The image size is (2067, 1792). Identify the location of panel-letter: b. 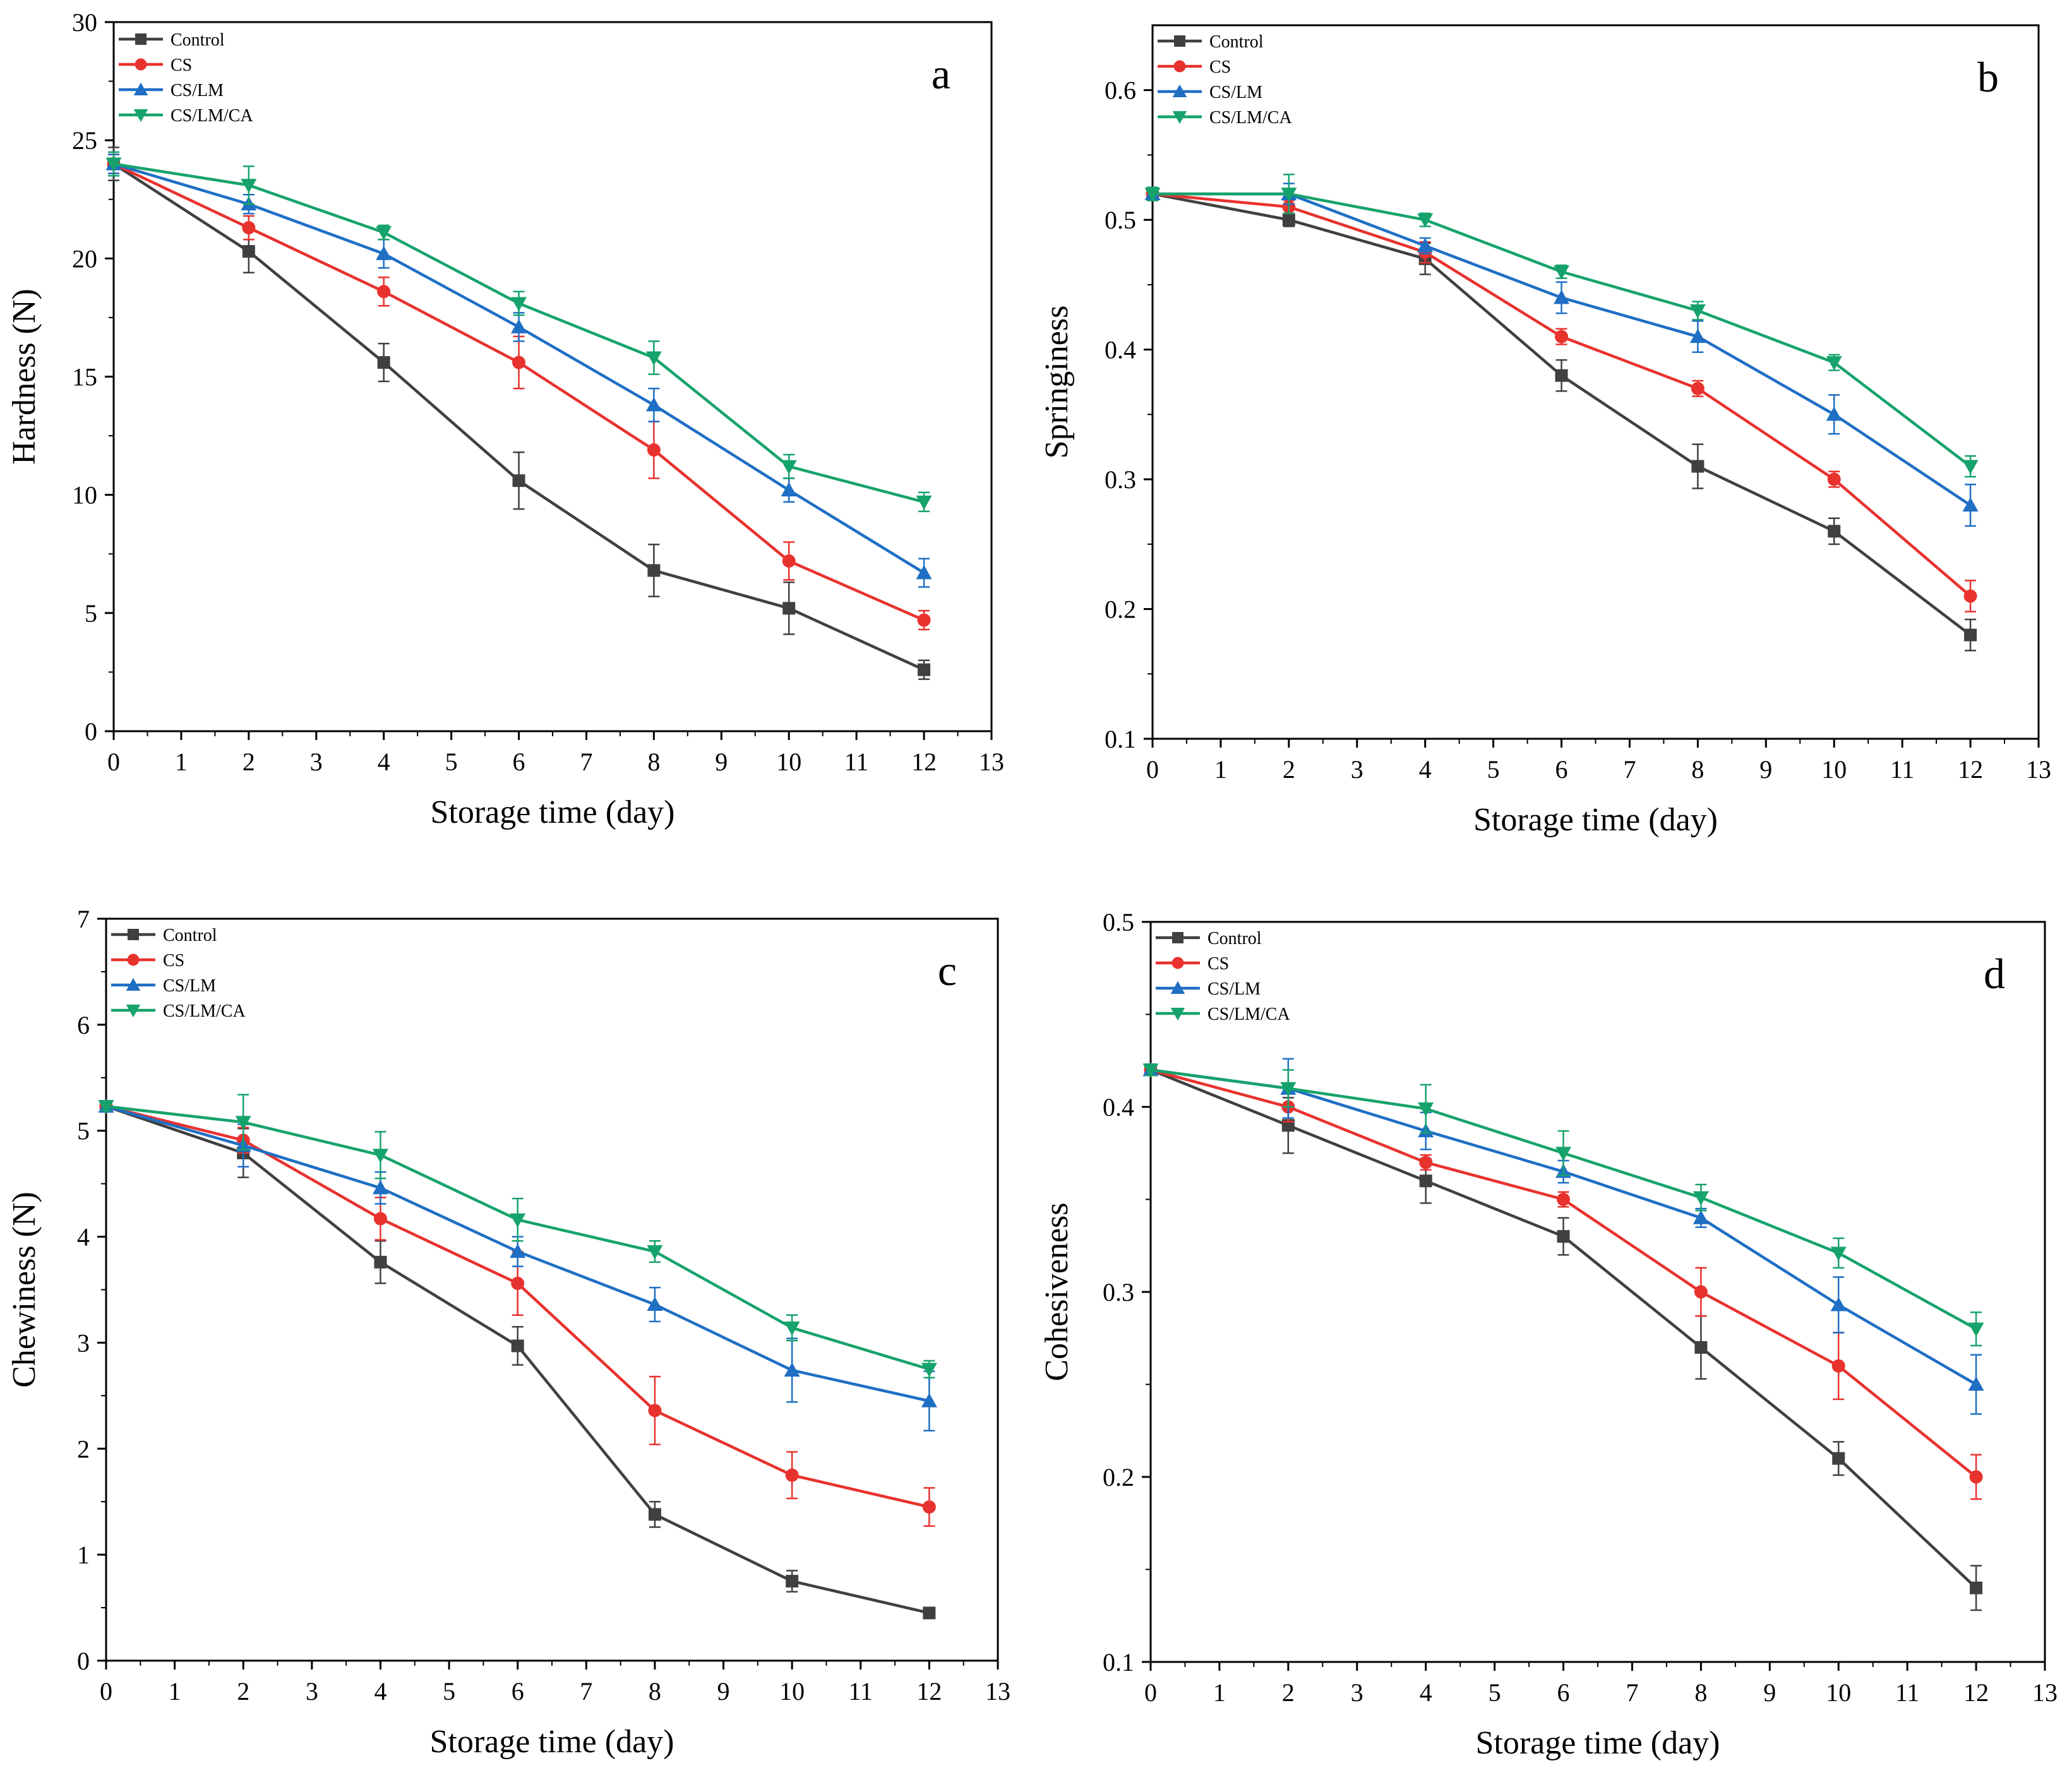
(1988, 77).